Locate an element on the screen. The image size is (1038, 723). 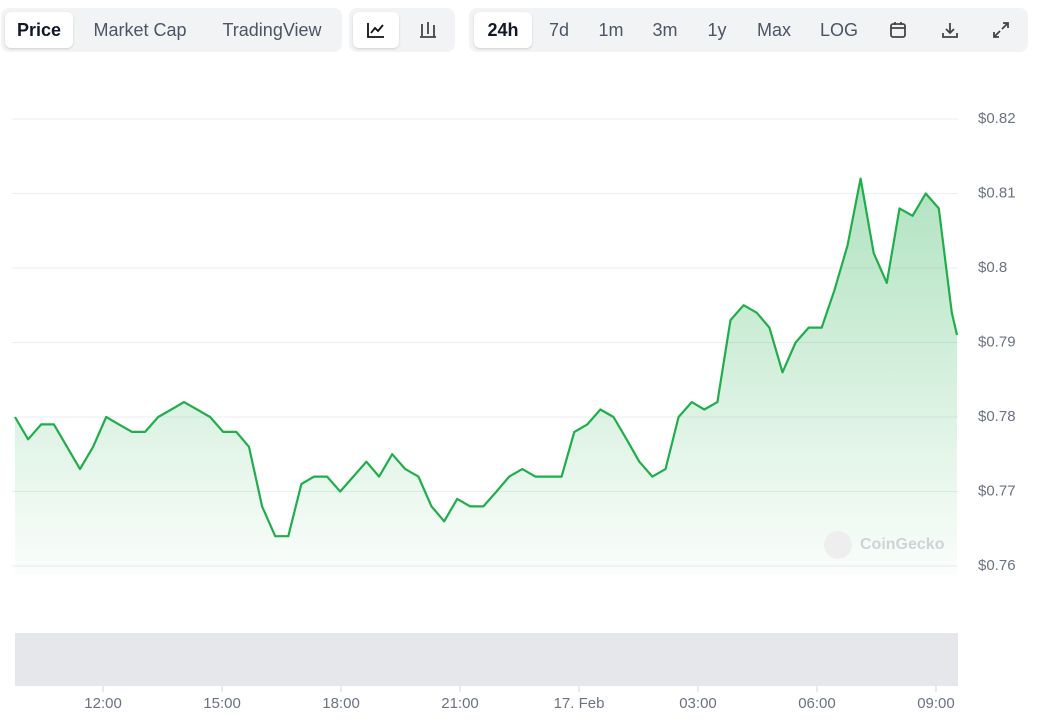
x-tick-label: 18:00 is located at coordinates (341, 703).